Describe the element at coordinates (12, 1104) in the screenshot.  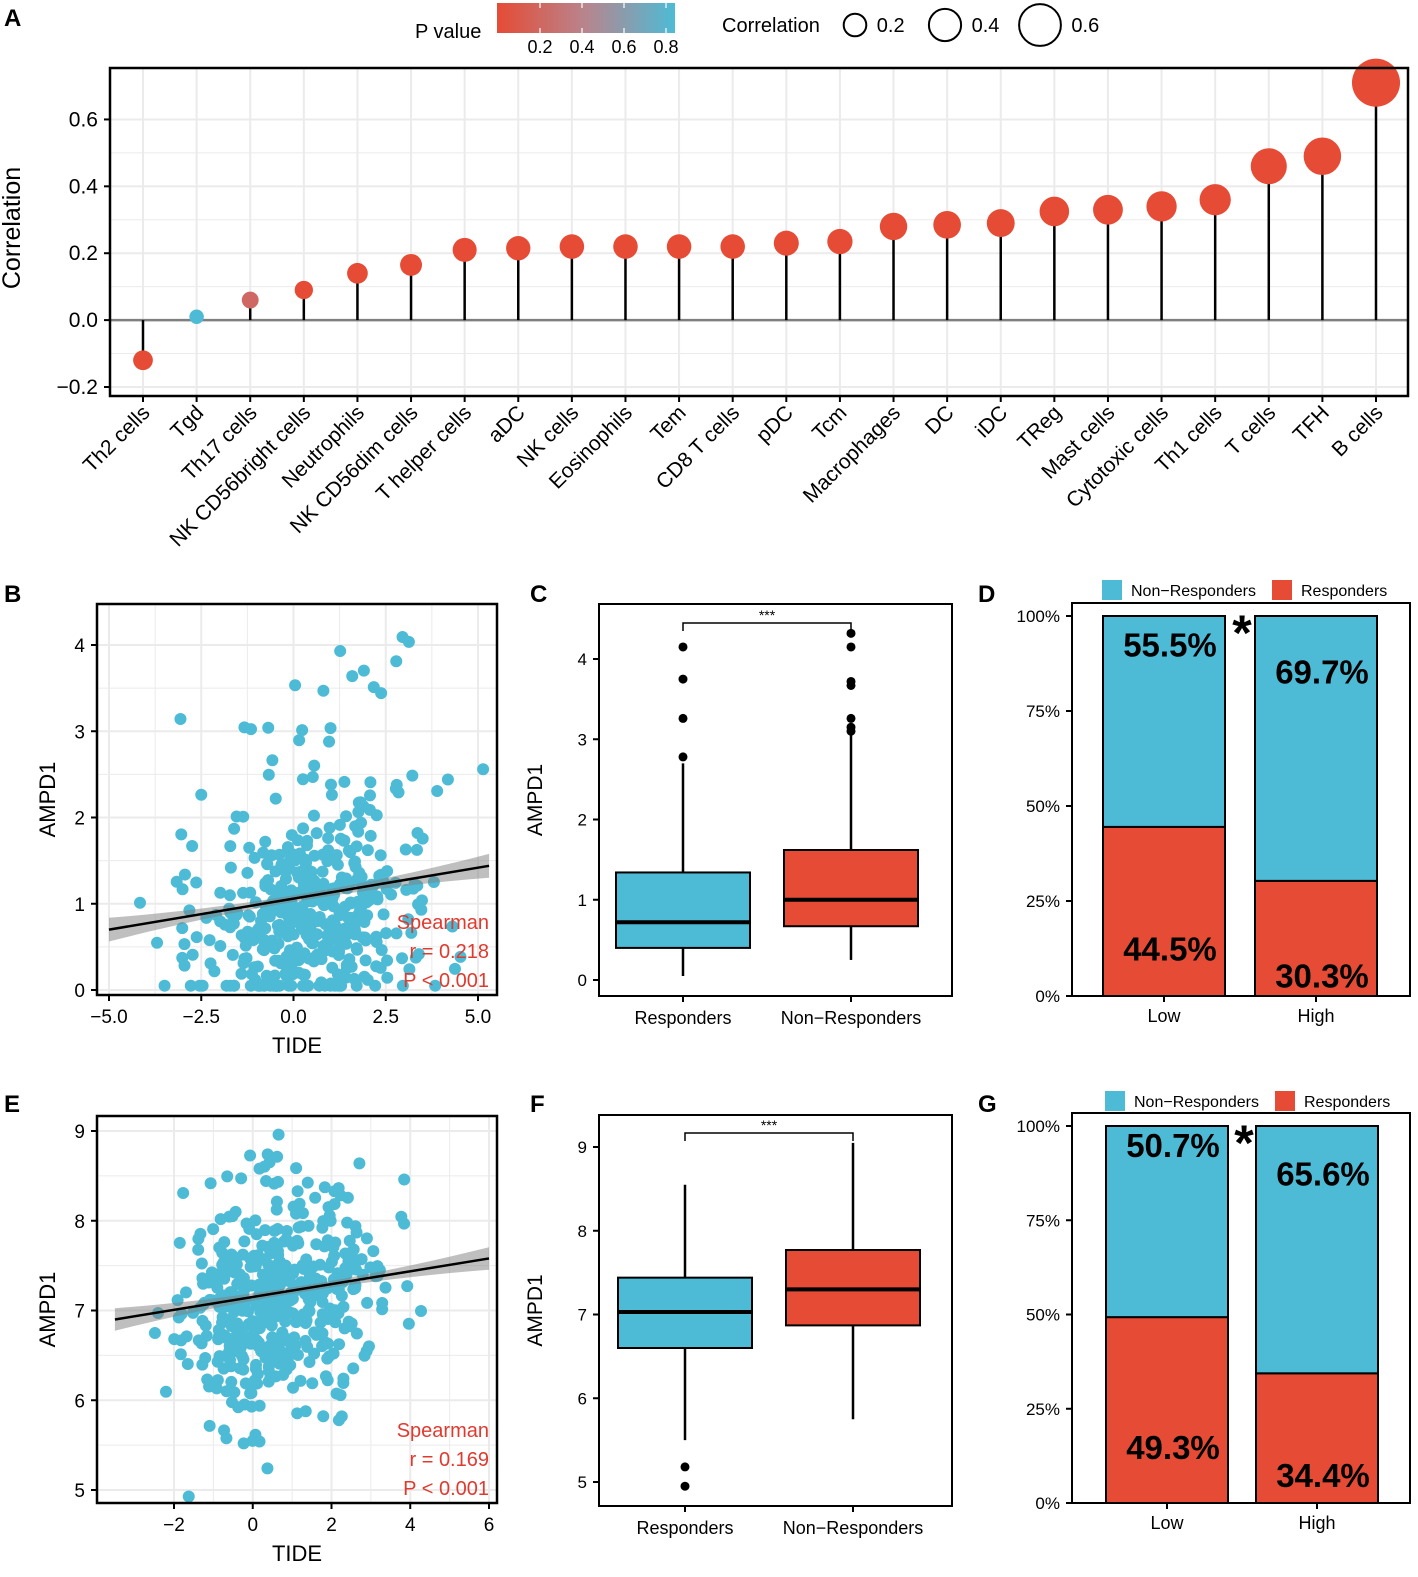
I see `panel-letter-e: E` at that location.